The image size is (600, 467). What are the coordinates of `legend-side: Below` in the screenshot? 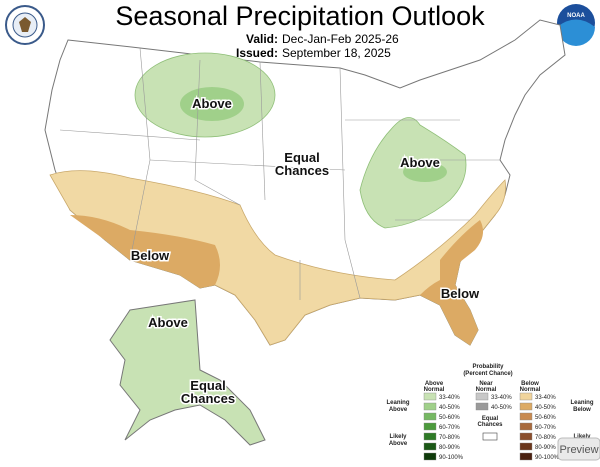 It's located at (582, 410).